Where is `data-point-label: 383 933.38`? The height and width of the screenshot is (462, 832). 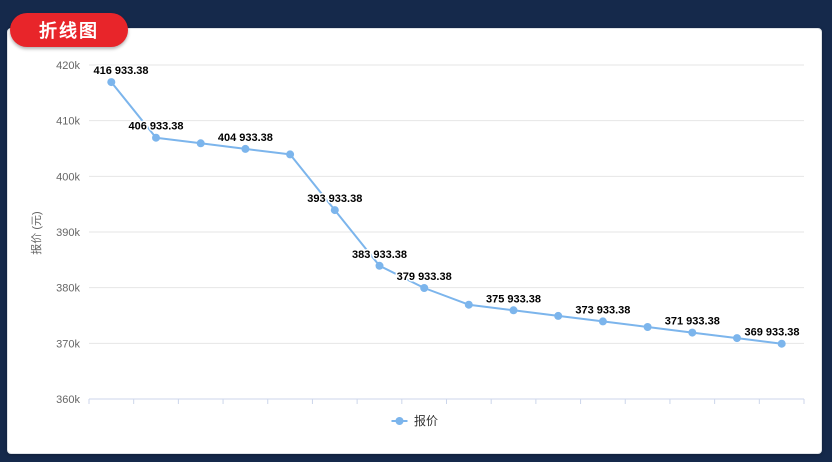 data-point-label: 383 933.38 is located at coordinates (379, 255).